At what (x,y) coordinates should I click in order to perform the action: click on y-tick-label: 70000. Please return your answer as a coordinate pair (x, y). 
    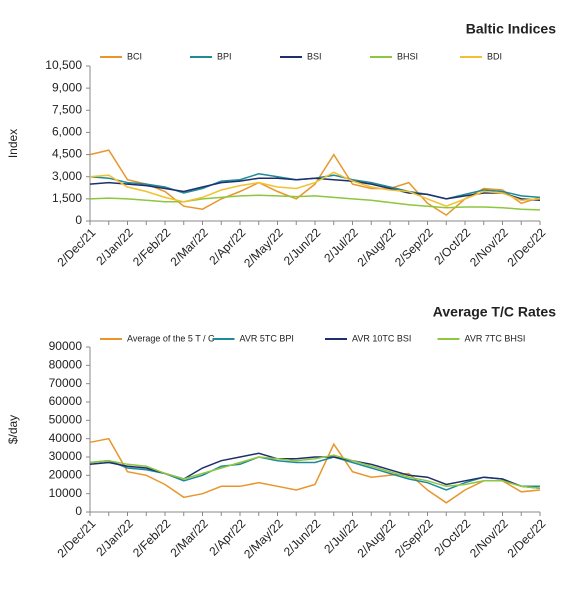
    Looking at the image, I should click on (66, 383).